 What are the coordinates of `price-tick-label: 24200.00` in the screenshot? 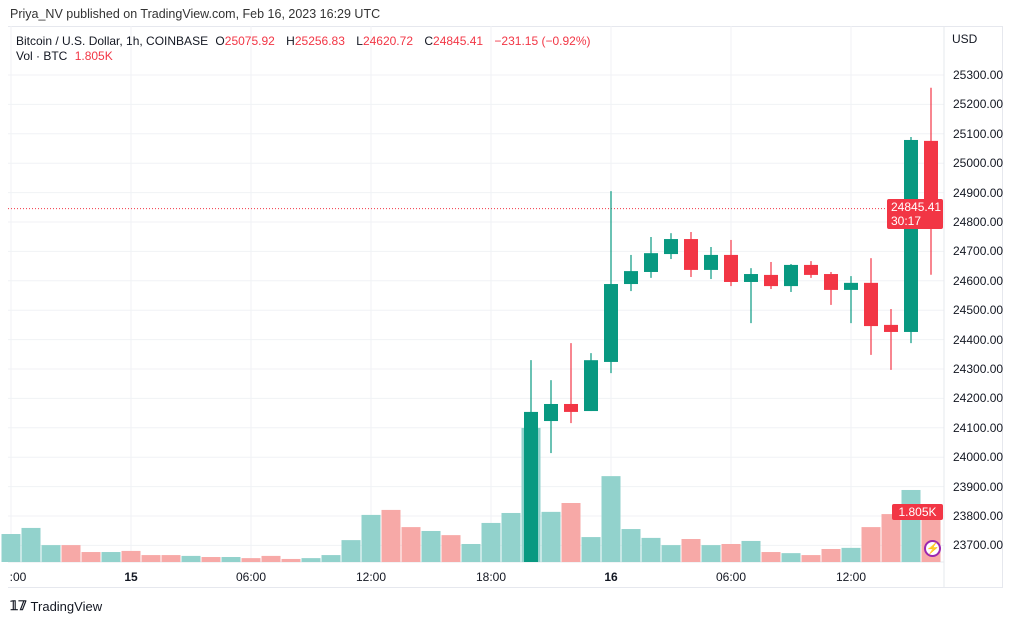 It's located at (978, 398).